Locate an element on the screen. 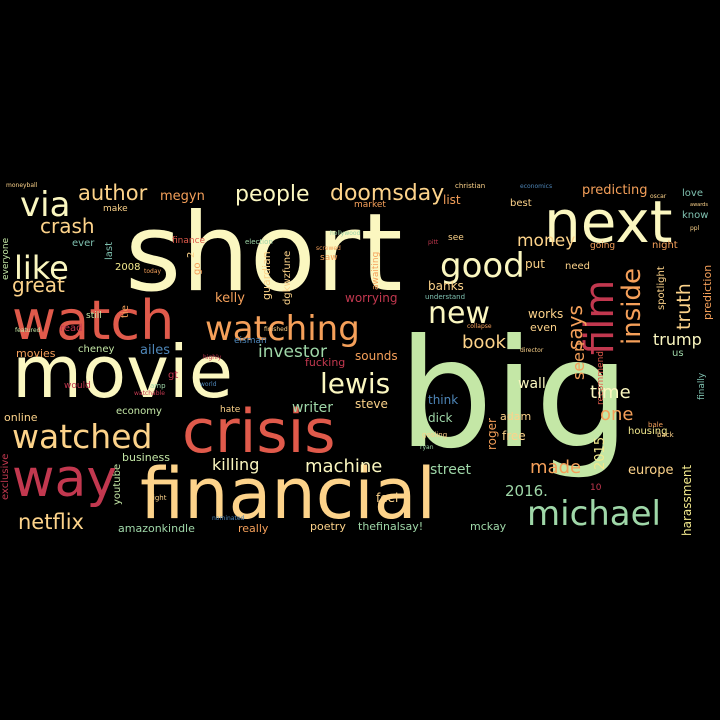 The image size is (720, 720). word-michael: michael is located at coordinates (594, 514).